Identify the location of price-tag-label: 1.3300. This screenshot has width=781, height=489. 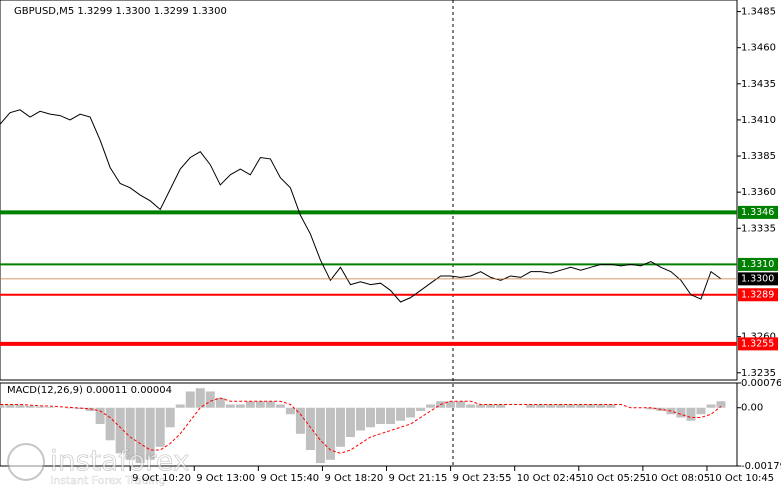
(757, 278).